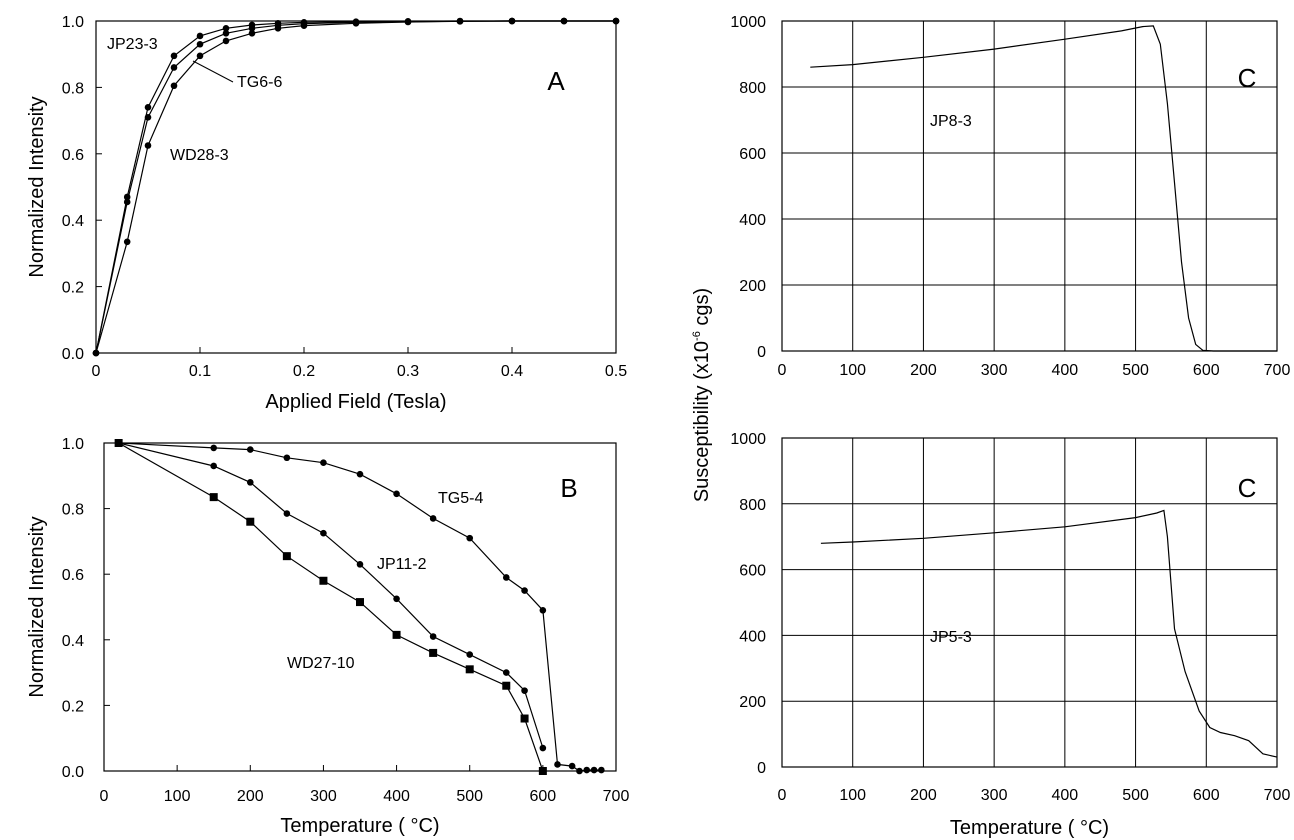 The image size is (1294, 840). Describe the element at coordinates (213, 71) in the screenshot. I see `series-label-leader` at that location.